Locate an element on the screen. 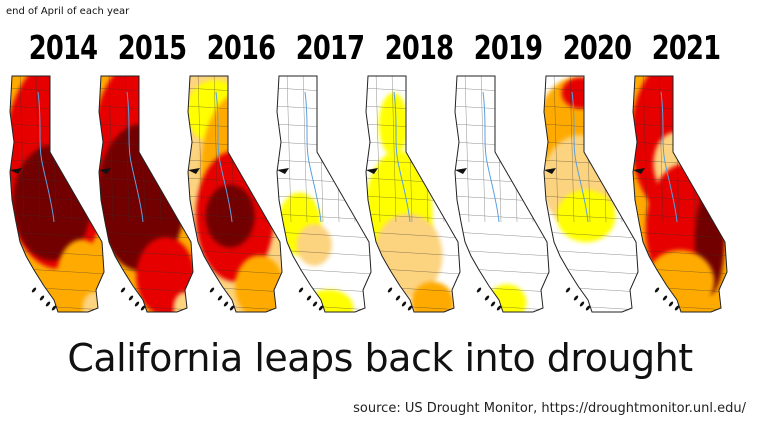 The height and width of the screenshot is (428, 760). california-map-2014 is located at coordinates (57, 203).